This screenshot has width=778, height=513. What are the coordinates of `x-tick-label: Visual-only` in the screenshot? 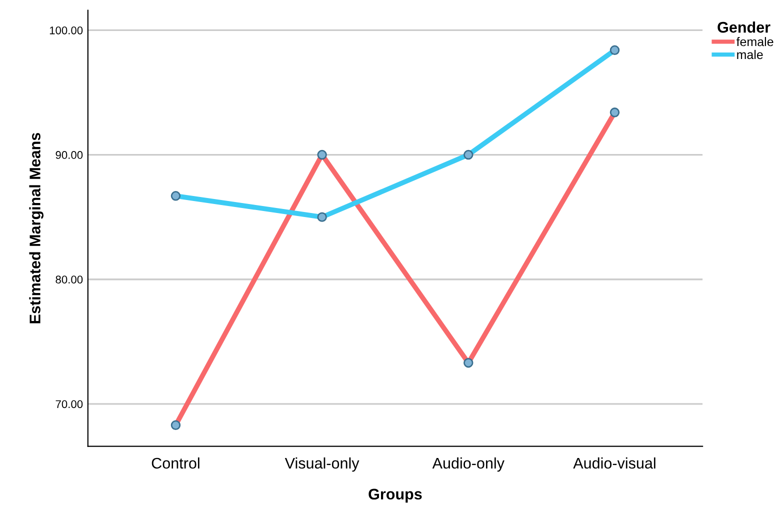 It's located at (322, 464).